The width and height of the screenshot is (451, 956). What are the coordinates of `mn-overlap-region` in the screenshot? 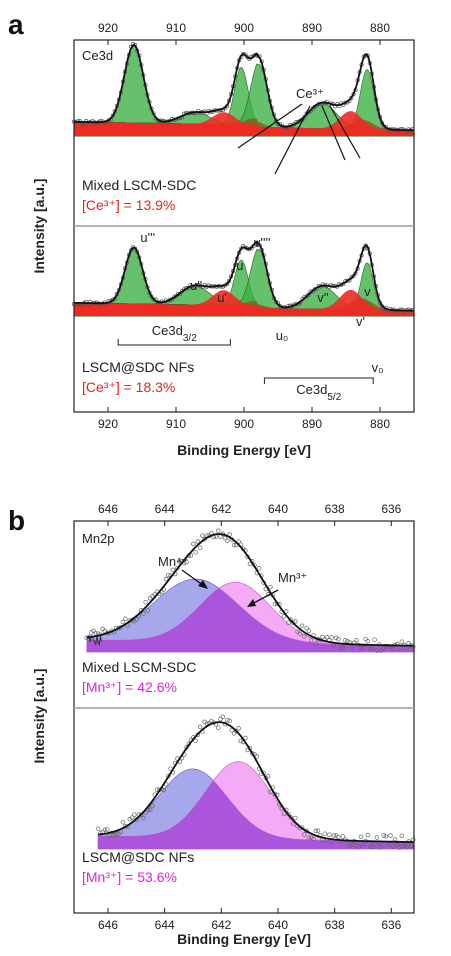 It's located at (256, 814).